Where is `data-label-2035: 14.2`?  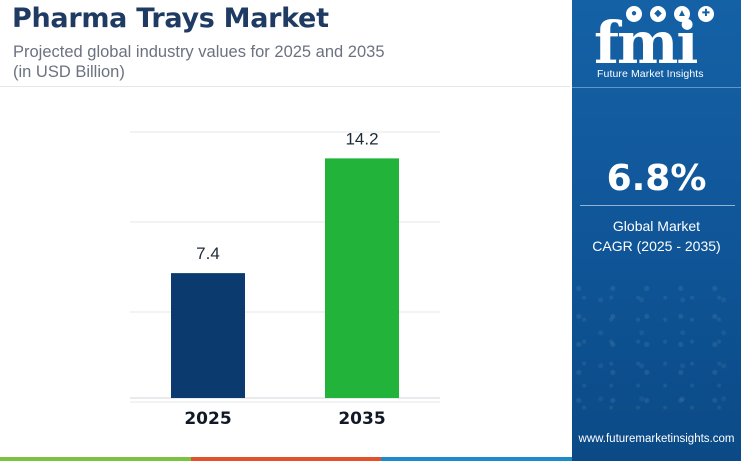 data-label-2035: 14.2 is located at coordinates (361, 138).